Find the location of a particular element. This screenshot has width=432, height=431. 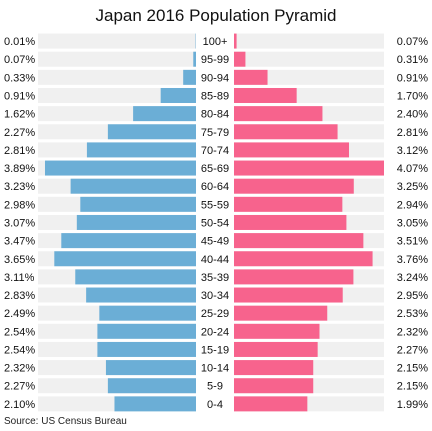

right-value-label: 0.31% is located at coordinates (412, 60).